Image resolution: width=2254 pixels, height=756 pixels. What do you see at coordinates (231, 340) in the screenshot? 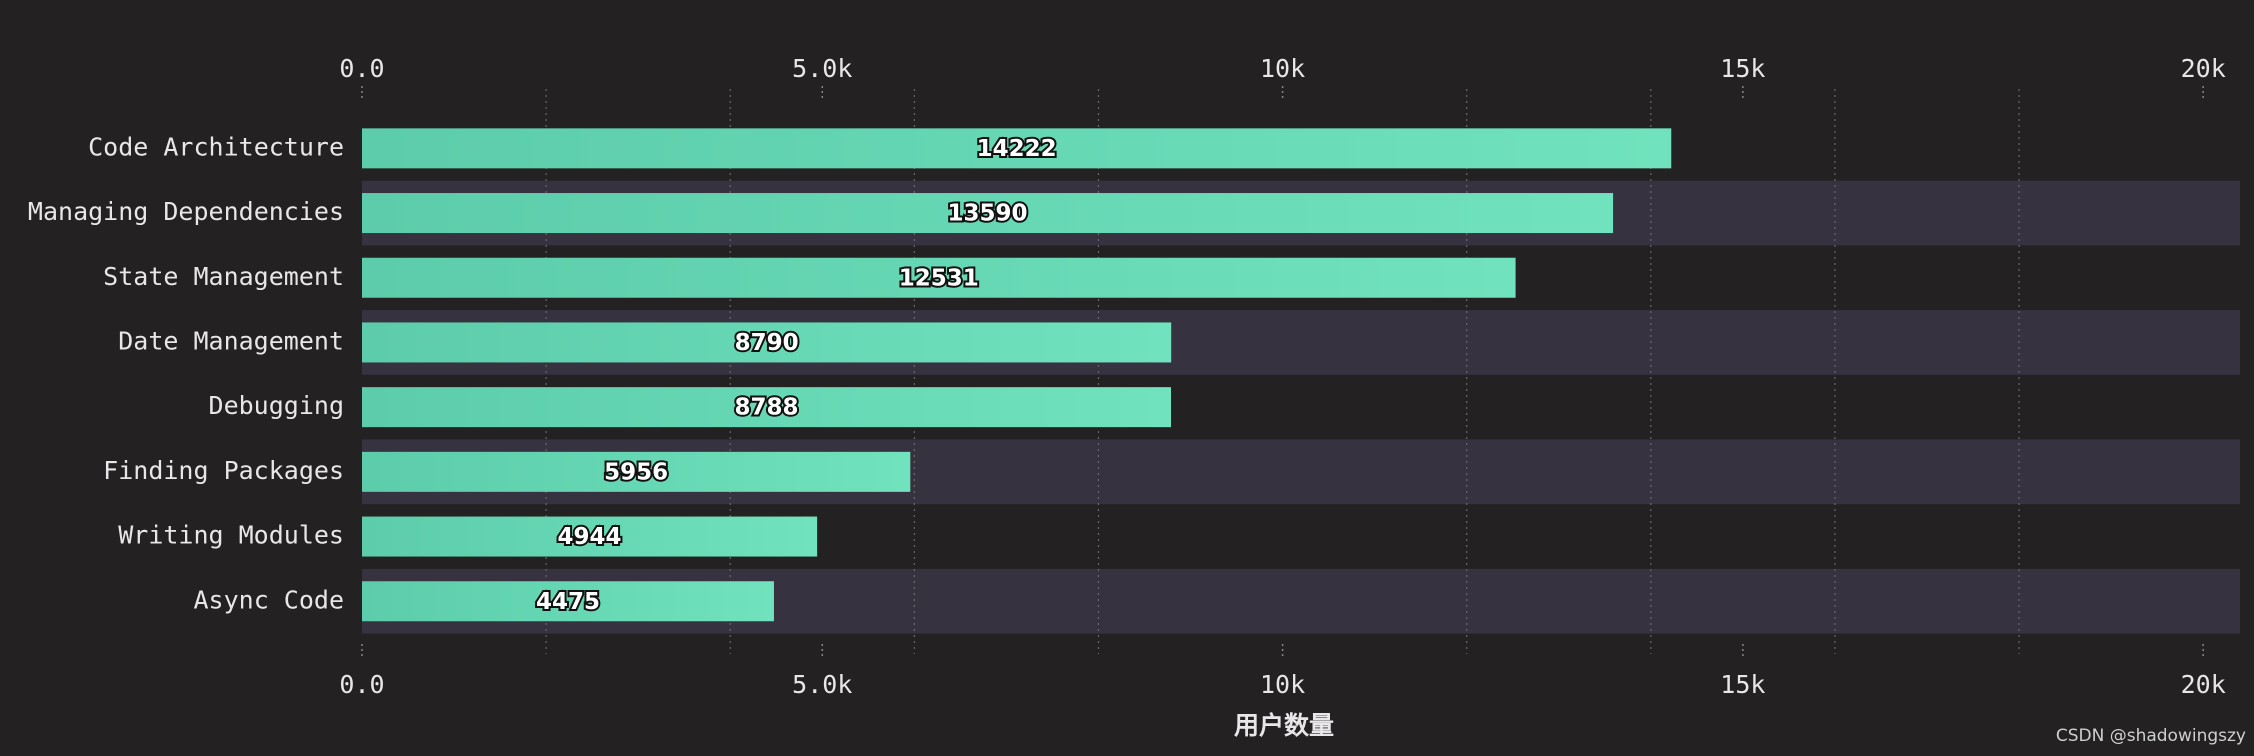
I see `y-tick-label: Date Management` at bounding box center [231, 340].